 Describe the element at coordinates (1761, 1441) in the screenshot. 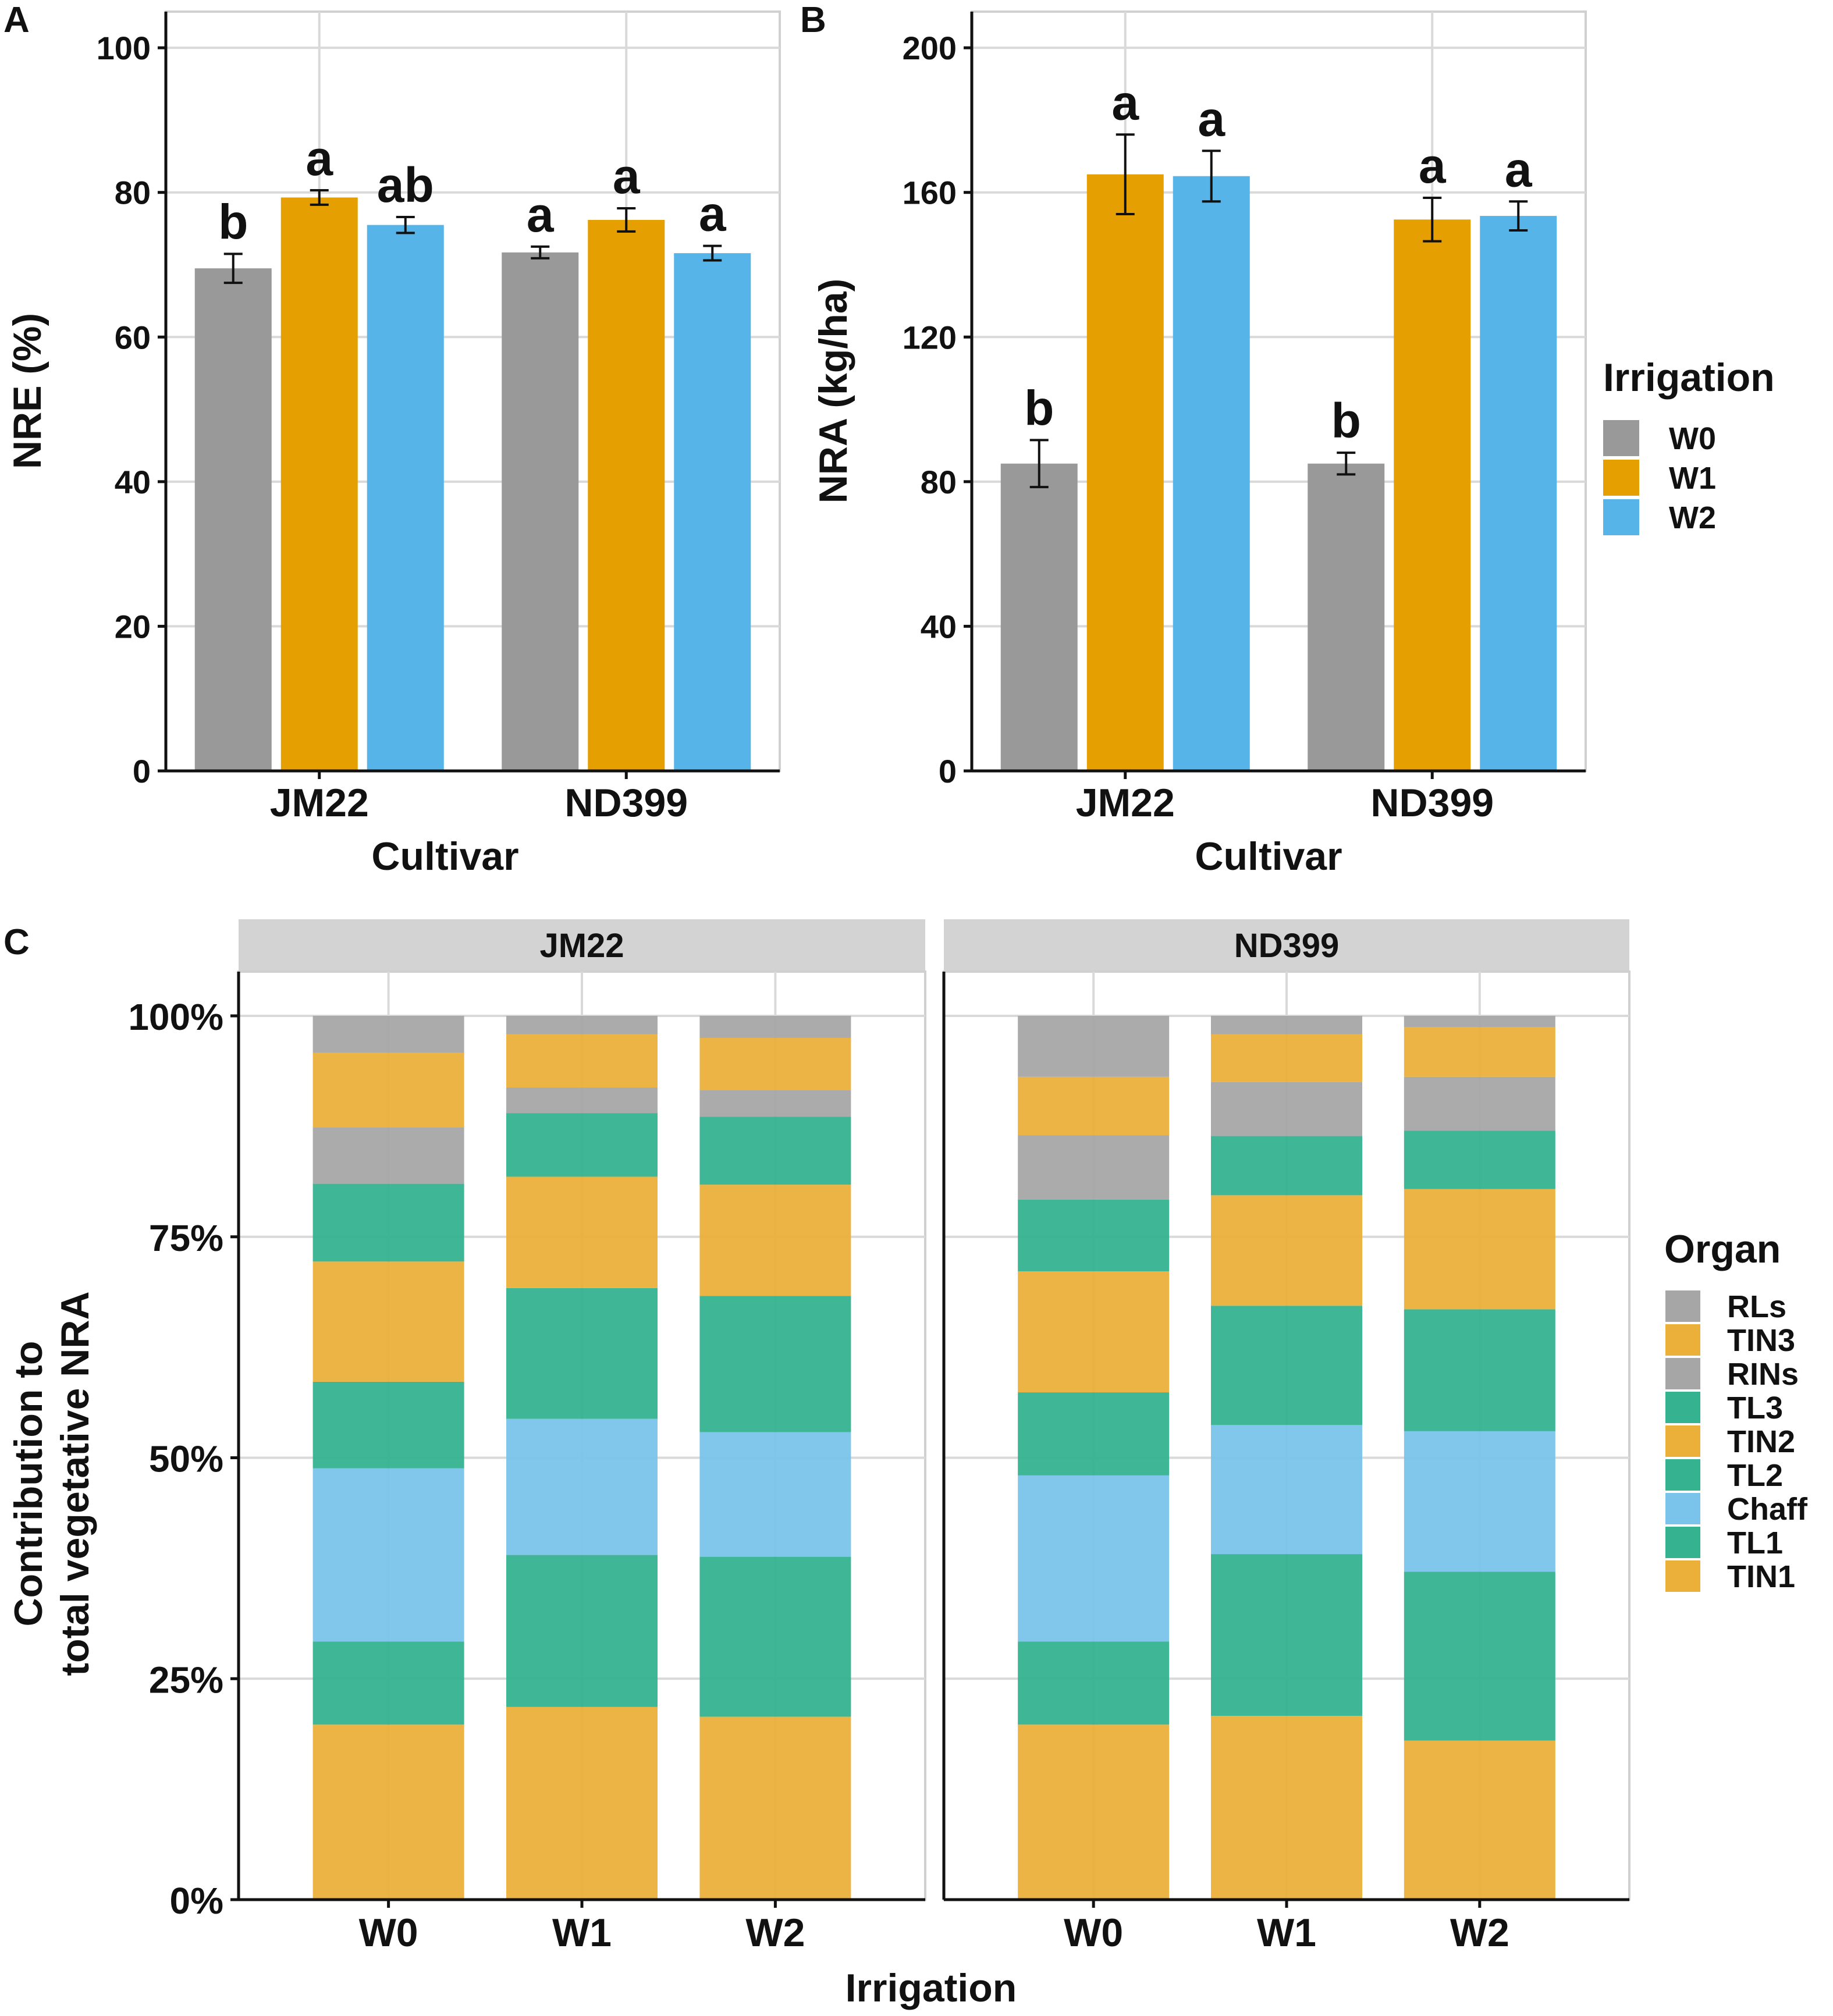

I see `organ-legend-label-tin2: TIN2` at that location.